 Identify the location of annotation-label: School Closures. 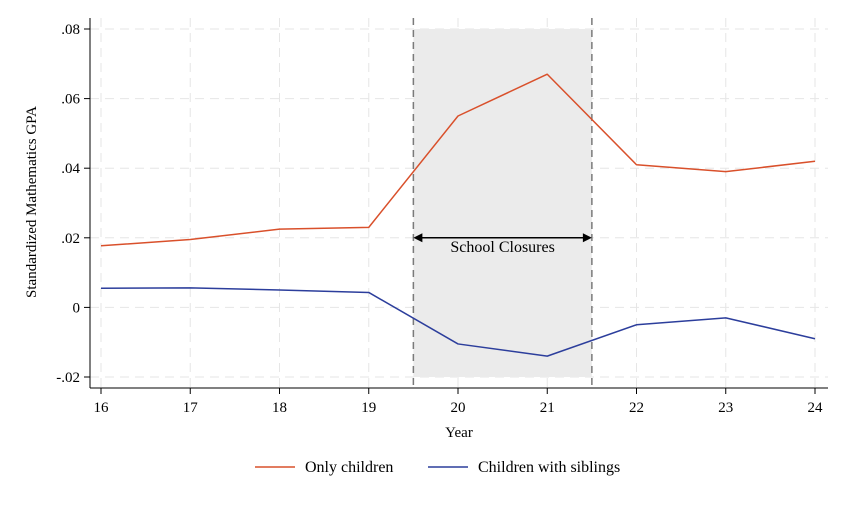
(502, 247).